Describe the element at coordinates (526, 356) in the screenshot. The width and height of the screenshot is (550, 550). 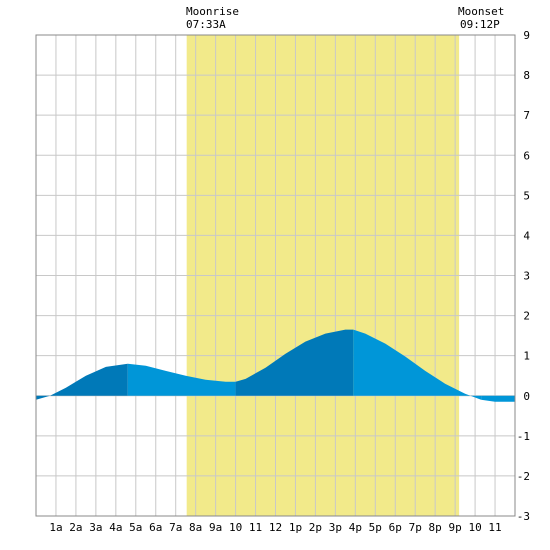
I see `y-tick-label: 1` at that location.